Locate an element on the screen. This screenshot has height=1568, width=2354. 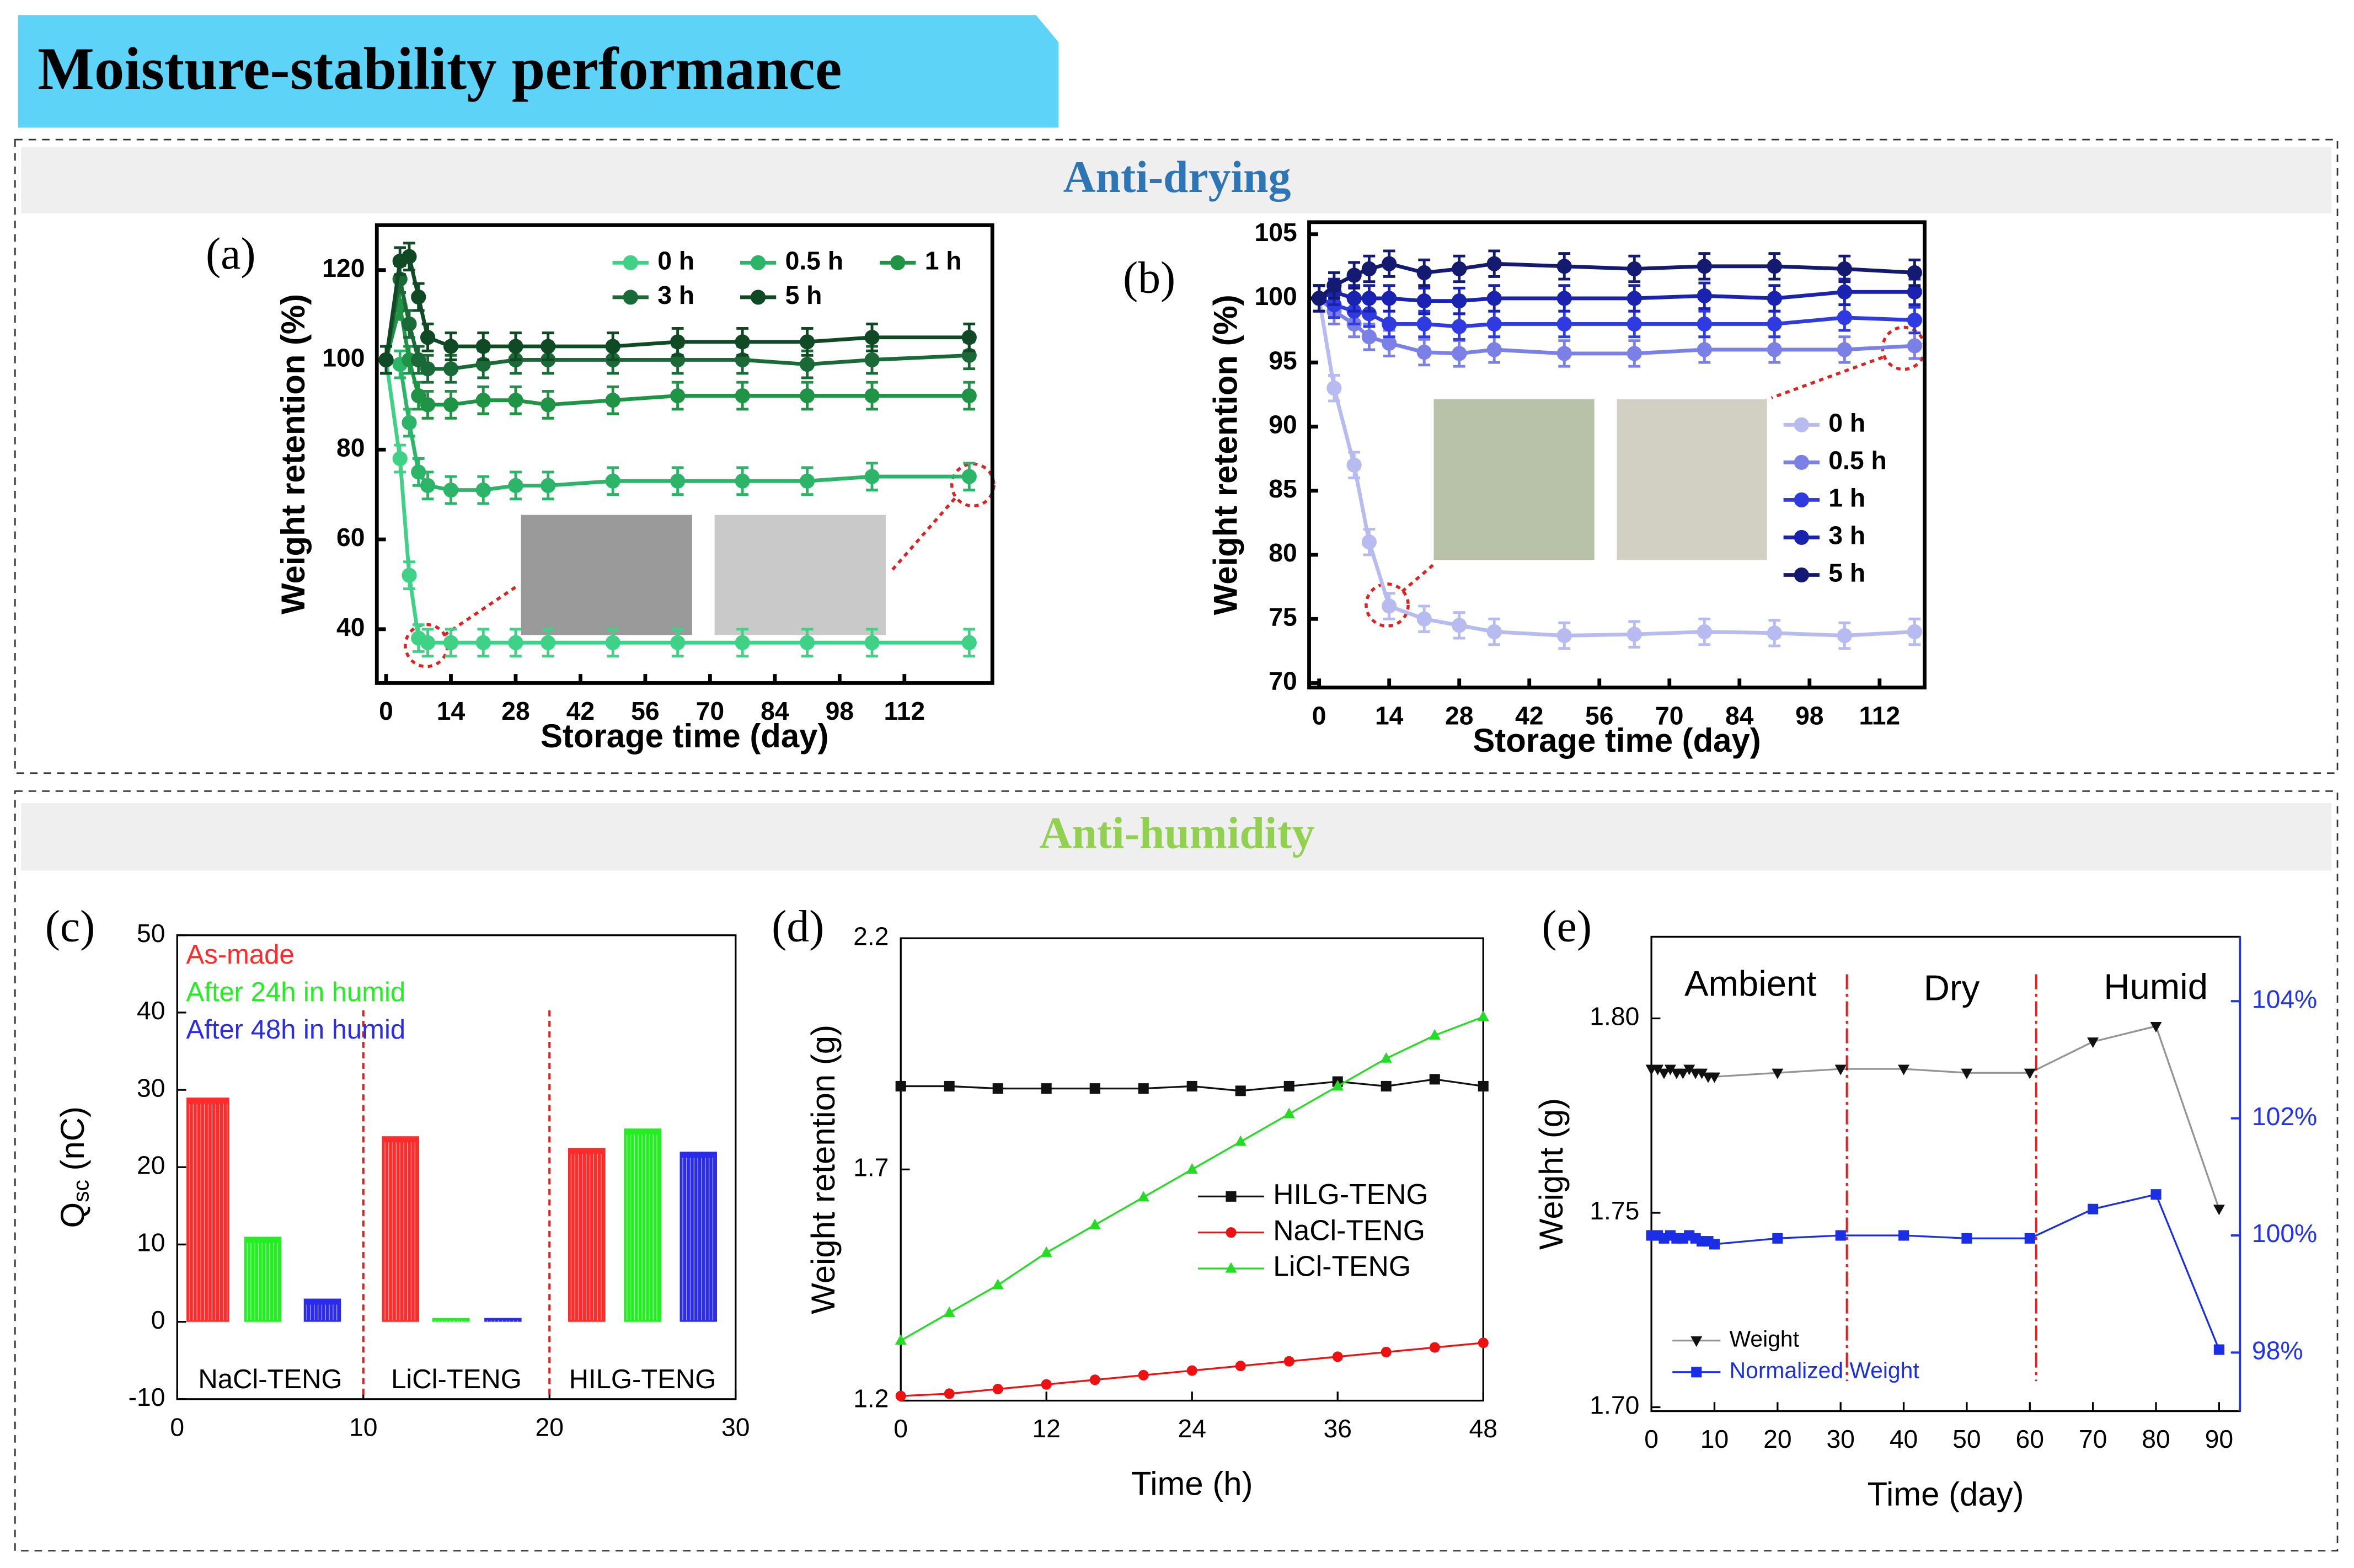
inset-photo is located at coordinates (1514, 479).